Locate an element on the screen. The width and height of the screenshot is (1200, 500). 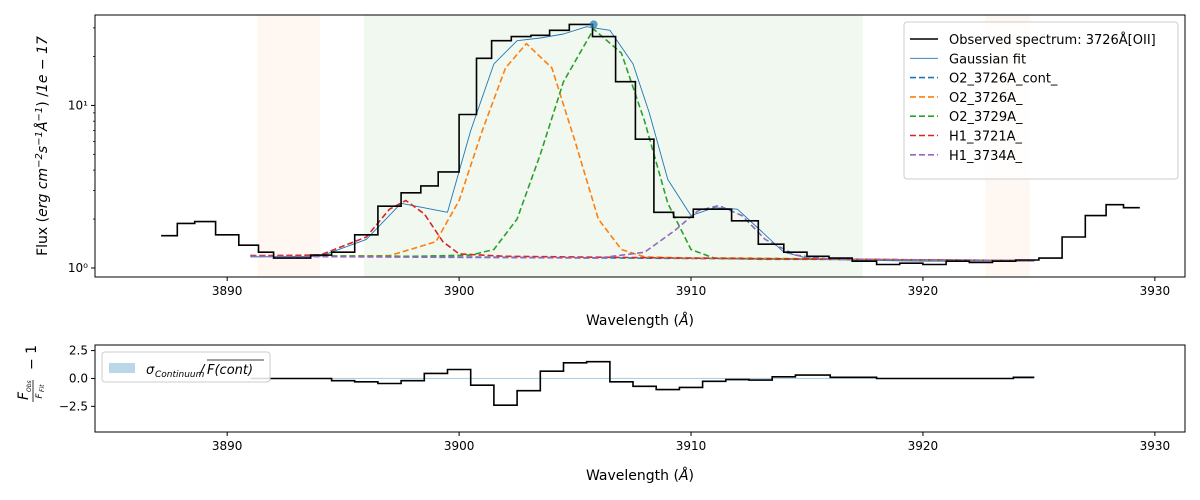
residual-x-tick-label-3930: 3930 is located at coordinates (1155, 446).